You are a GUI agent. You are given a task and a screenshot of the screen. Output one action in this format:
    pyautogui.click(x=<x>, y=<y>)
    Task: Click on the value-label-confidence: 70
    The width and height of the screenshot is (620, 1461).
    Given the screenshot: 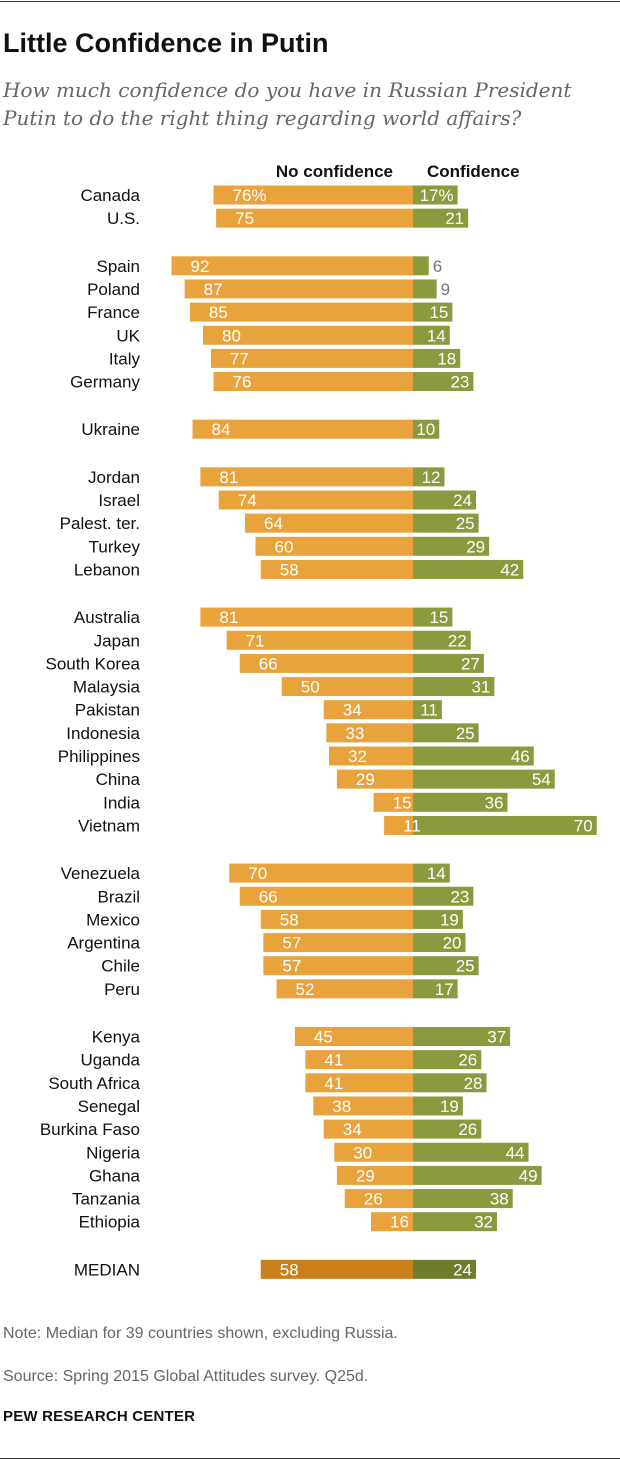 What is the action you would take?
    pyautogui.click(x=583, y=825)
    